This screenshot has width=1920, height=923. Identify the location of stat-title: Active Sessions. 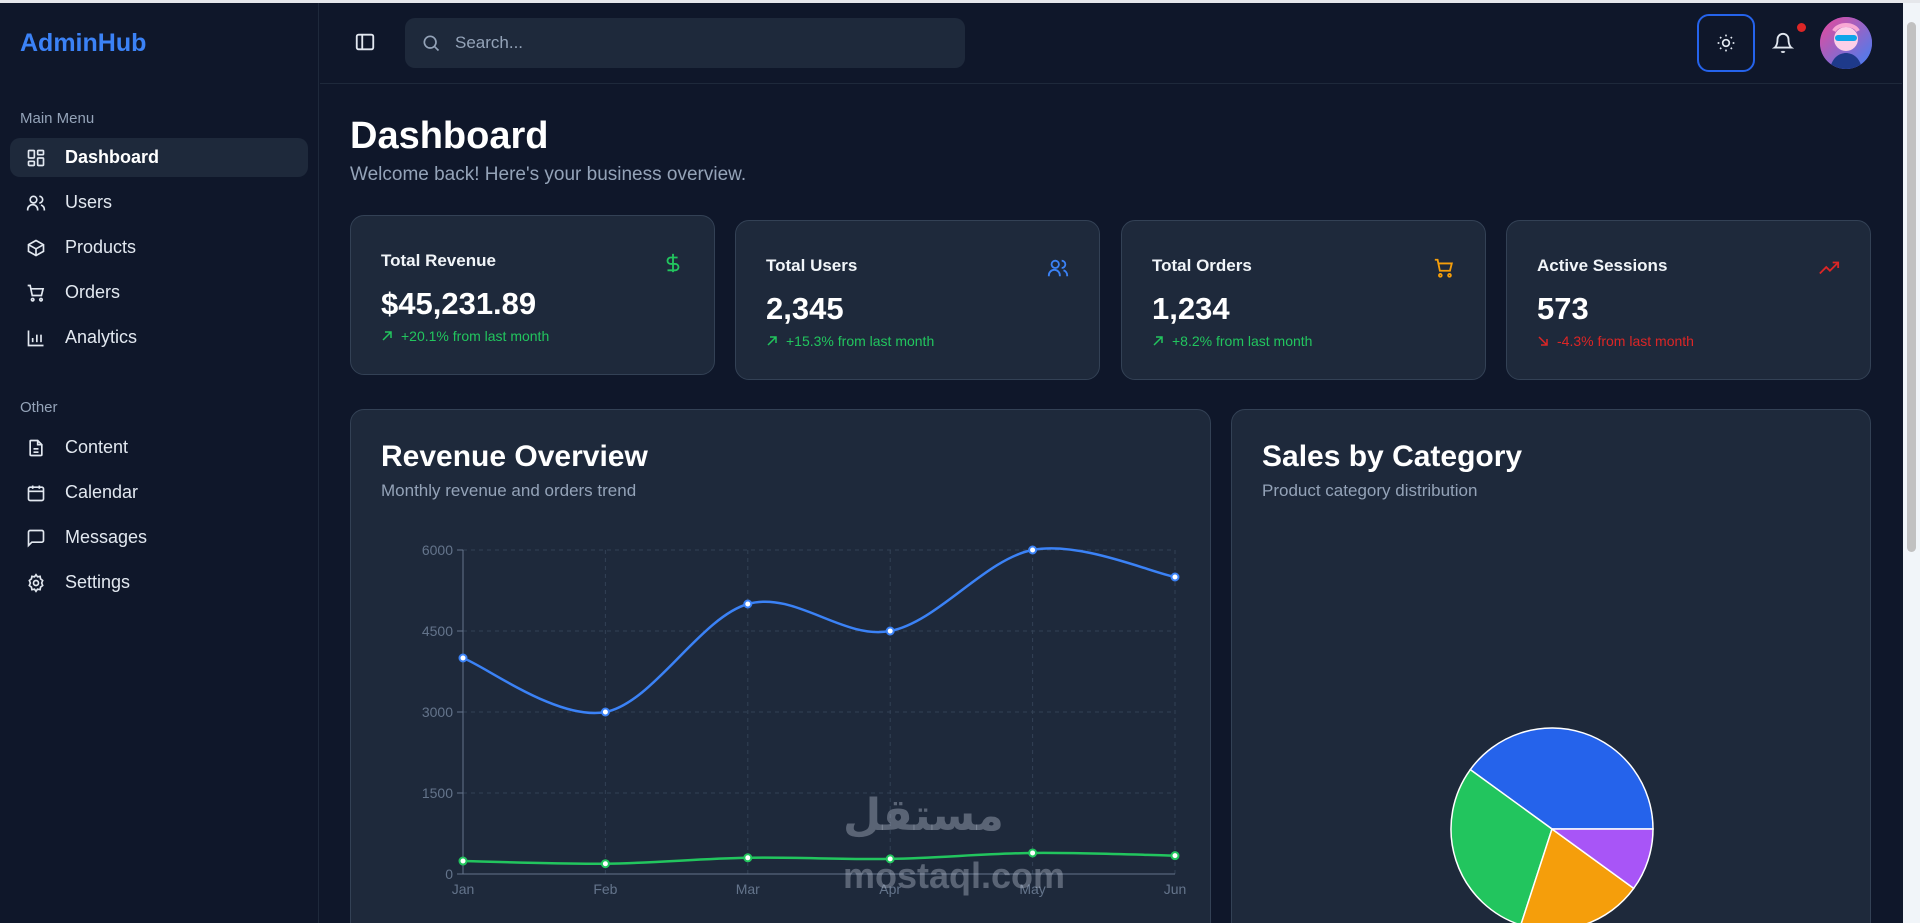
(1602, 265).